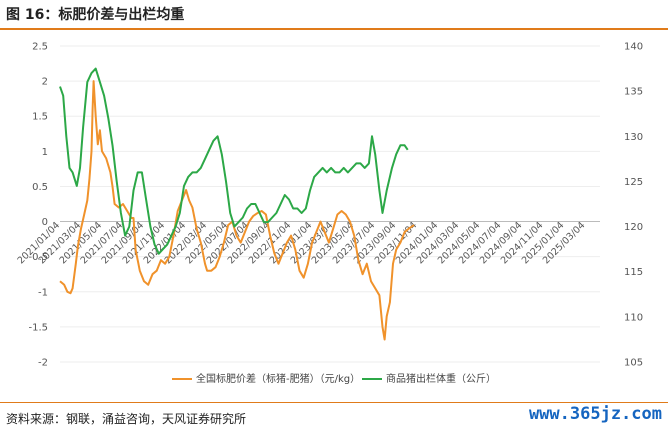 The height and width of the screenshot is (430, 668). Describe the element at coordinates (633, 137) in the screenshot. I see `y-right-tick-label: 130` at that location.